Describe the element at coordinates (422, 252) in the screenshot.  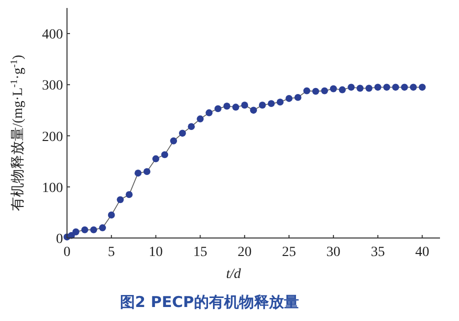
I see `x-tick-label: 40` at that location.